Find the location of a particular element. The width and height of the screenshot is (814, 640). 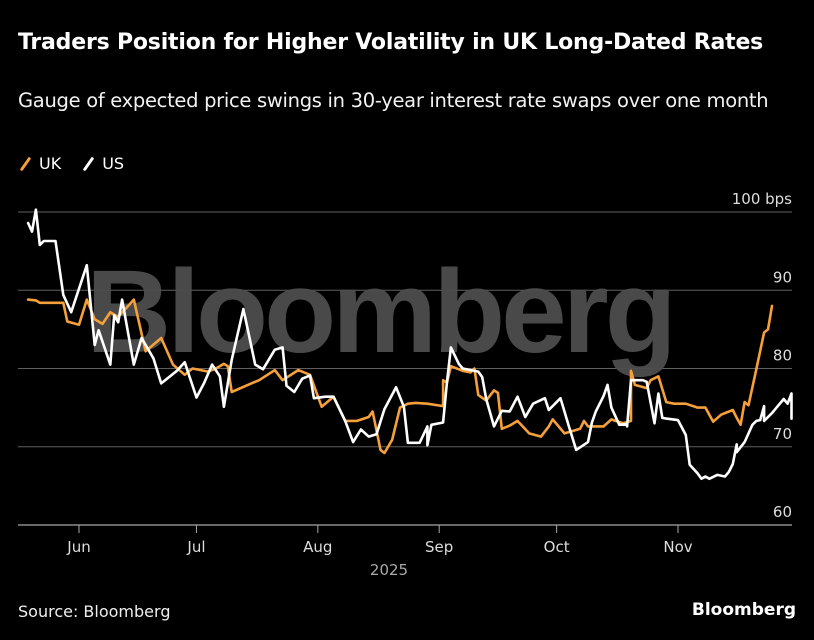

legend: UK US is located at coordinates (81, 163).